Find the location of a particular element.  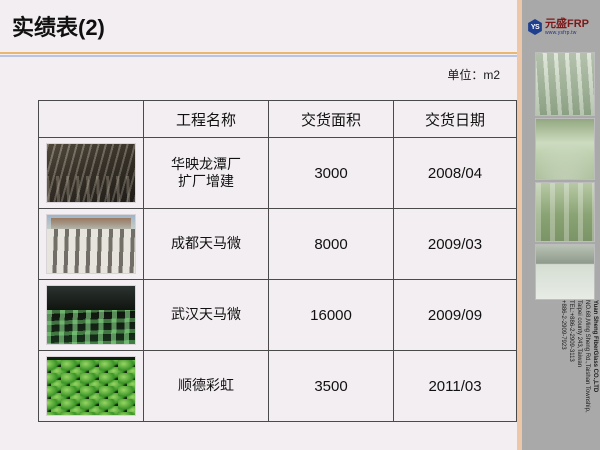

project-name-line-1: 顺德彩虹 is located at coordinates (206, 385).